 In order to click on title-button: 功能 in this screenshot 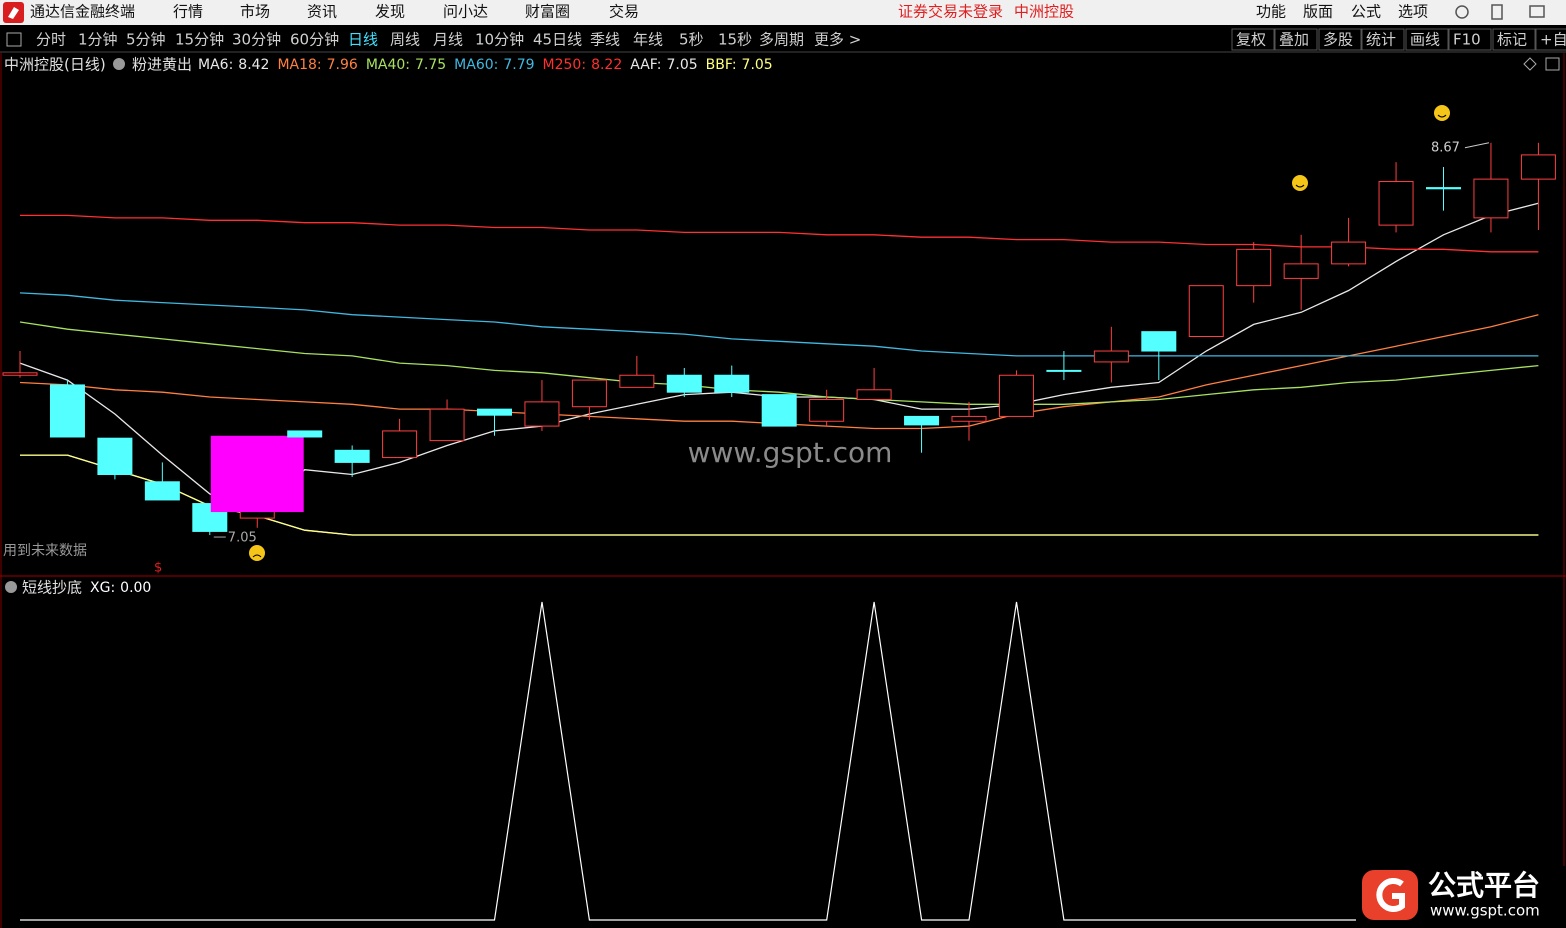, I will do `click(1271, 12)`.